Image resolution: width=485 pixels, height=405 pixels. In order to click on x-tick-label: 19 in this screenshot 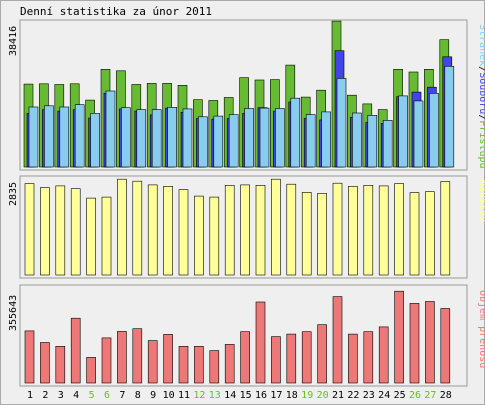, I will do `click(307, 395)`.